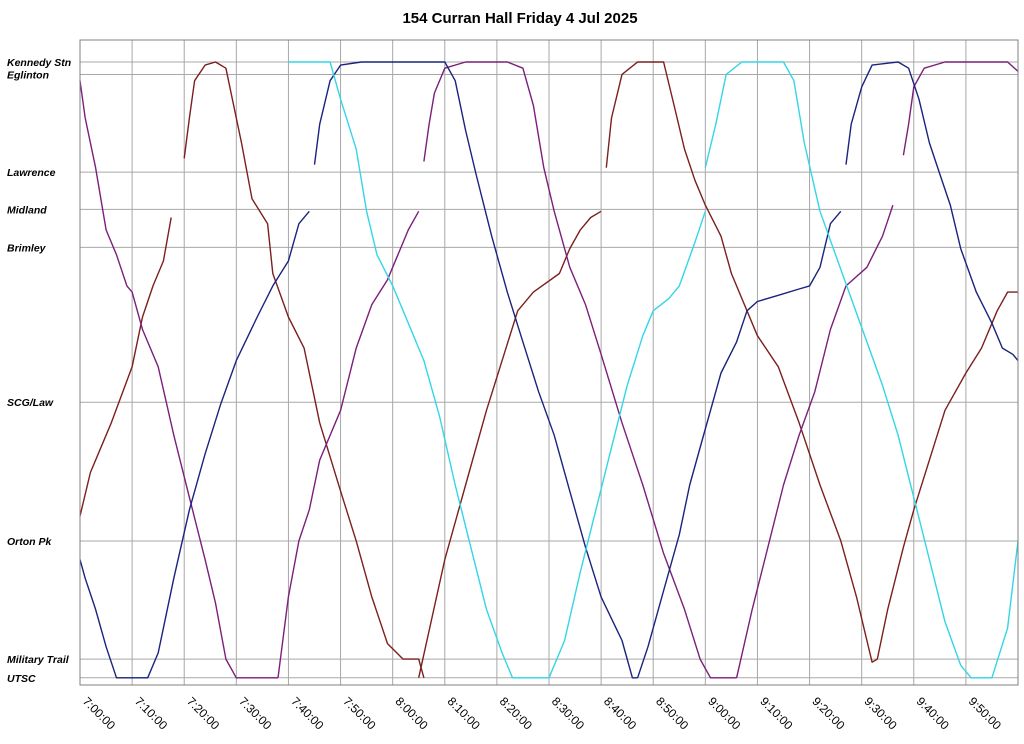 Image resolution: width=1024 pixels, height=744 pixels. I want to click on x-tick-label: 8:50:00, so click(672, 713).